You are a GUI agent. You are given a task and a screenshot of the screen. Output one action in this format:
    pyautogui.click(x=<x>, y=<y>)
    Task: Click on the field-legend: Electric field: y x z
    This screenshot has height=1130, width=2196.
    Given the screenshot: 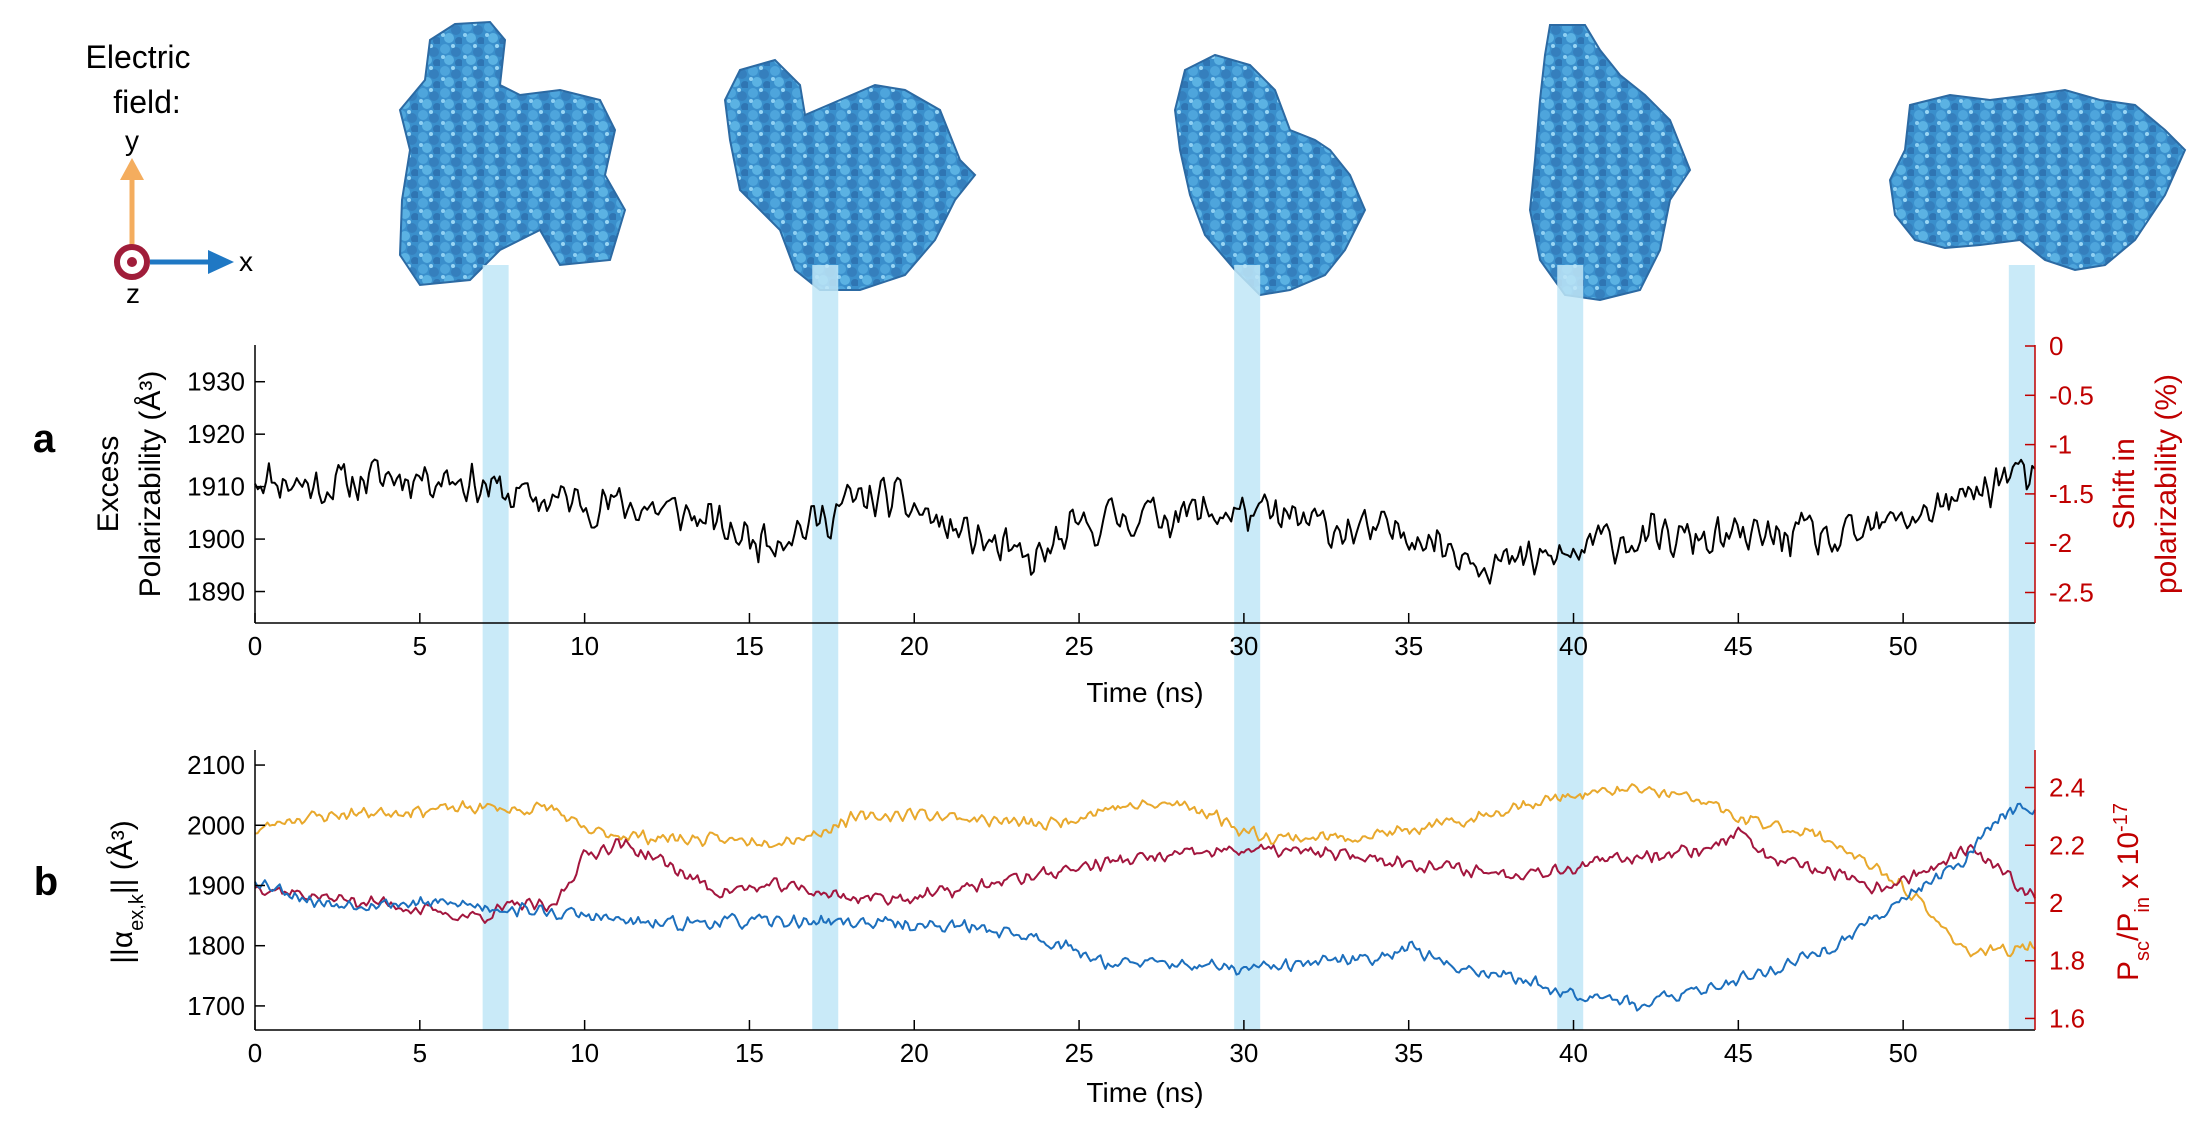 What is the action you would take?
    pyautogui.click(x=169, y=174)
    